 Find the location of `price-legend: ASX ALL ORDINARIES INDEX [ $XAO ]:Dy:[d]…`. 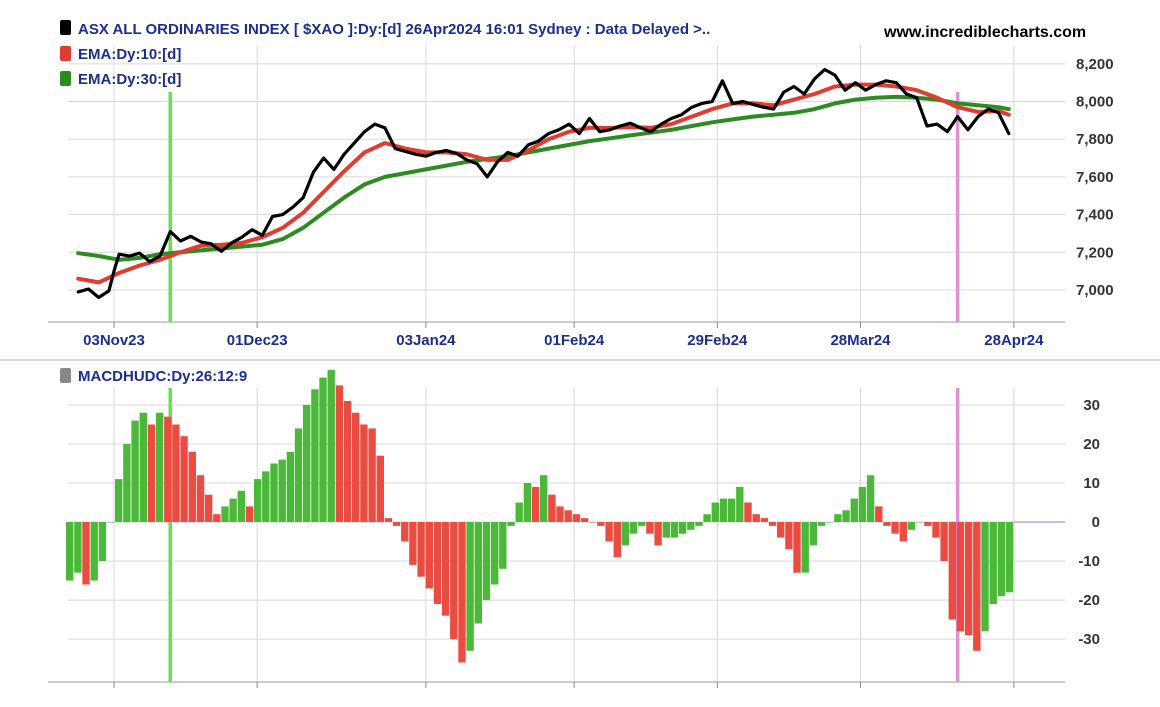

price-legend: ASX ALL ORDINARIES INDEX [ $XAO ]:Dy:[d]… is located at coordinates (385, 54).